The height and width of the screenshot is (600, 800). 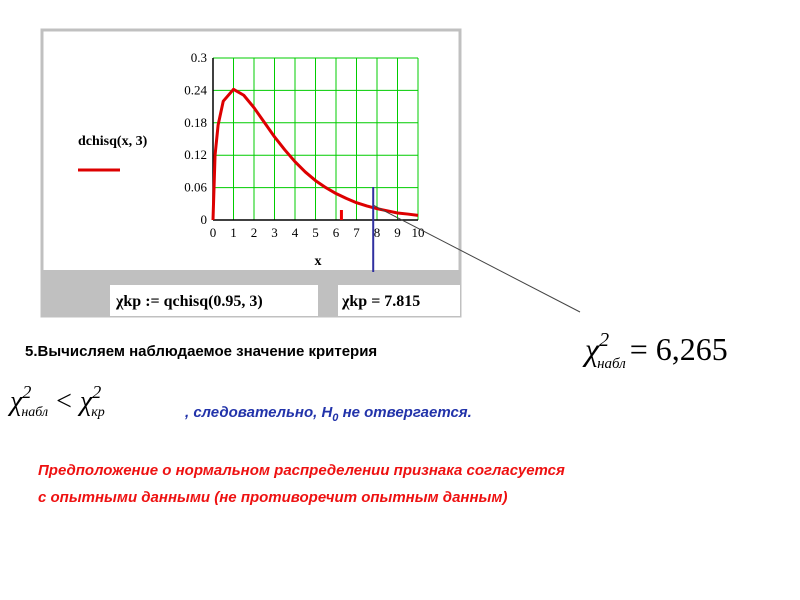 I want to click on y-tick-label: 0.24, so click(x=195, y=89).